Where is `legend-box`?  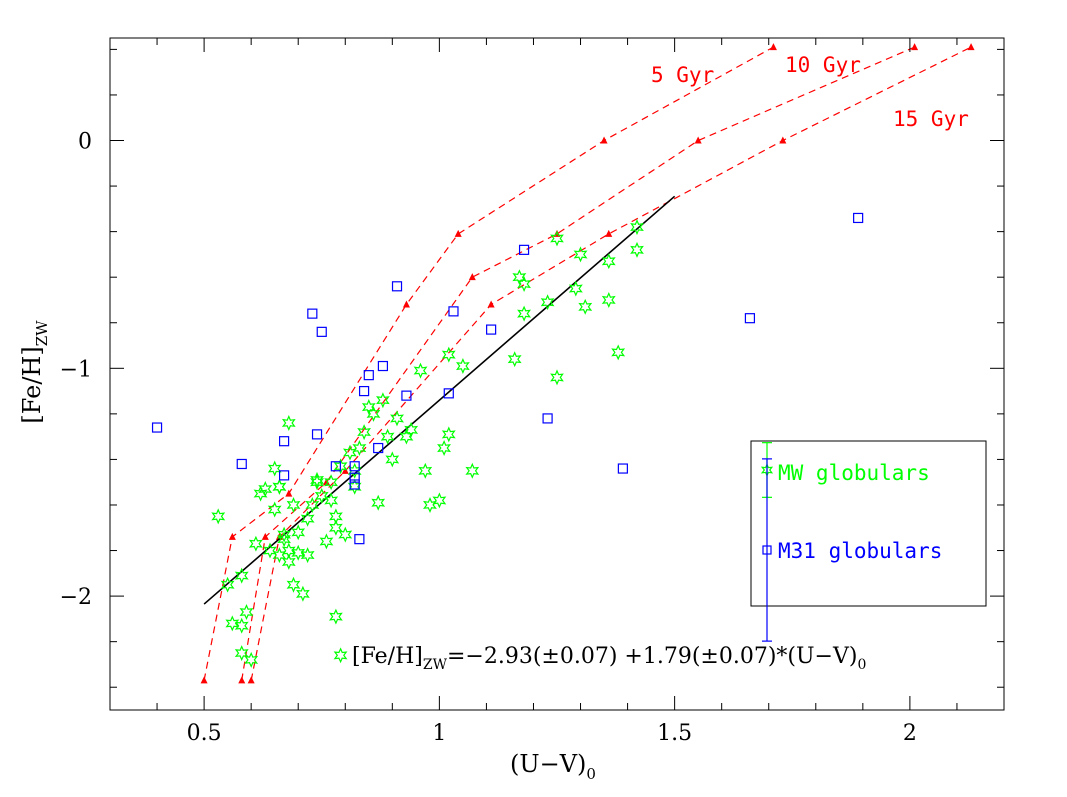
legend-box is located at coordinates (868, 523).